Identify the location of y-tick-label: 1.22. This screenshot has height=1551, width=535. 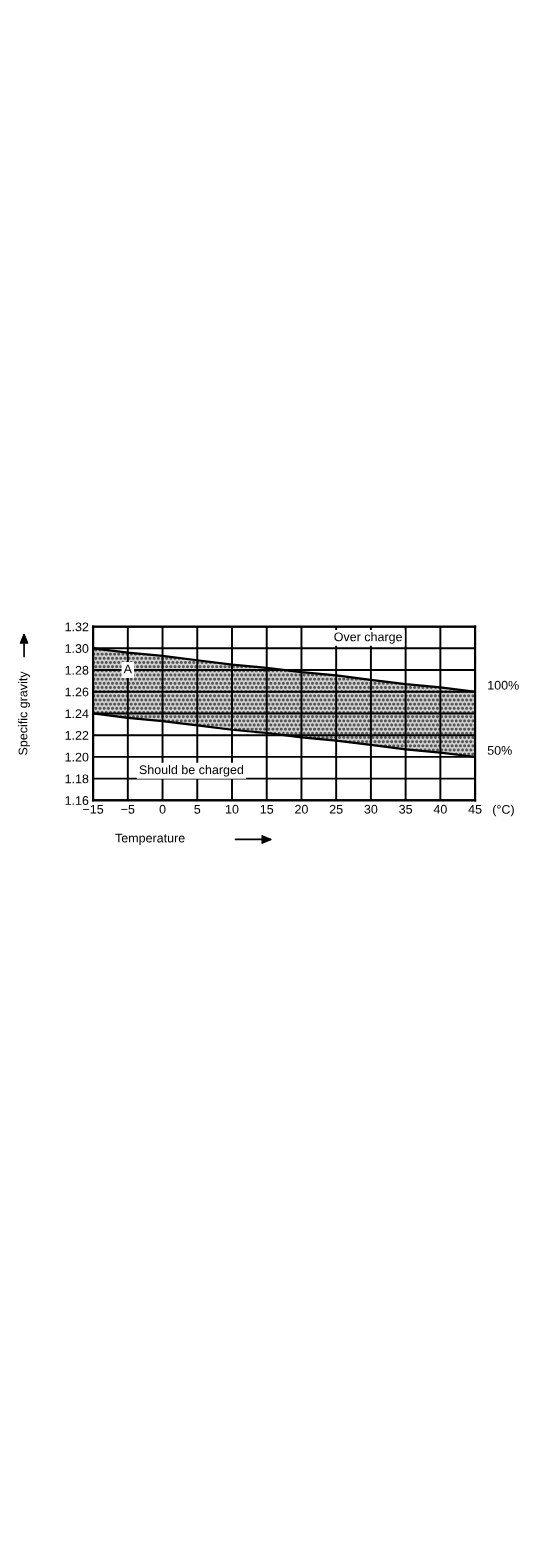
(77, 735).